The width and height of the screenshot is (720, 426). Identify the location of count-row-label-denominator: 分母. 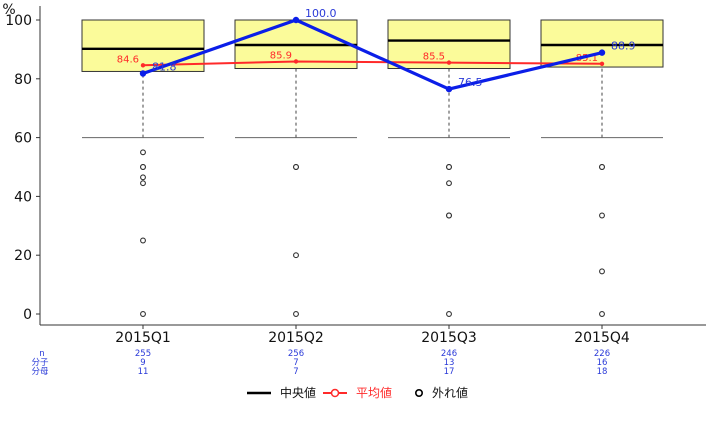
(39, 372).